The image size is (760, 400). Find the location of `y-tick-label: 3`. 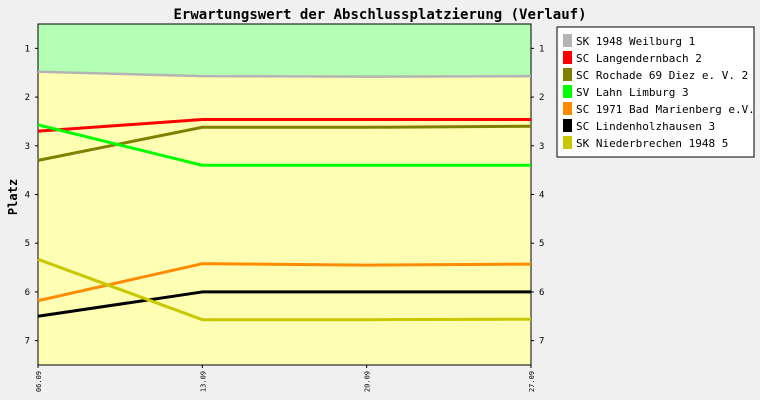

y-tick-label: 3 is located at coordinates (27, 147).